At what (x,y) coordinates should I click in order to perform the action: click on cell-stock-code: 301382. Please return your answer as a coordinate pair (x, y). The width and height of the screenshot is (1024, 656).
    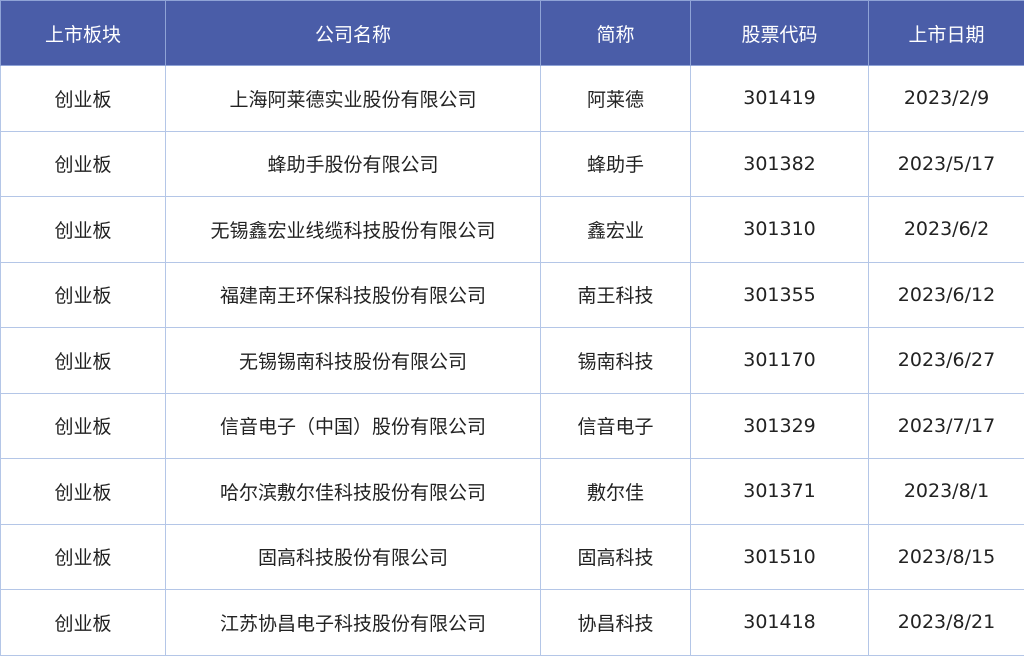
    Looking at the image, I should click on (779, 163).